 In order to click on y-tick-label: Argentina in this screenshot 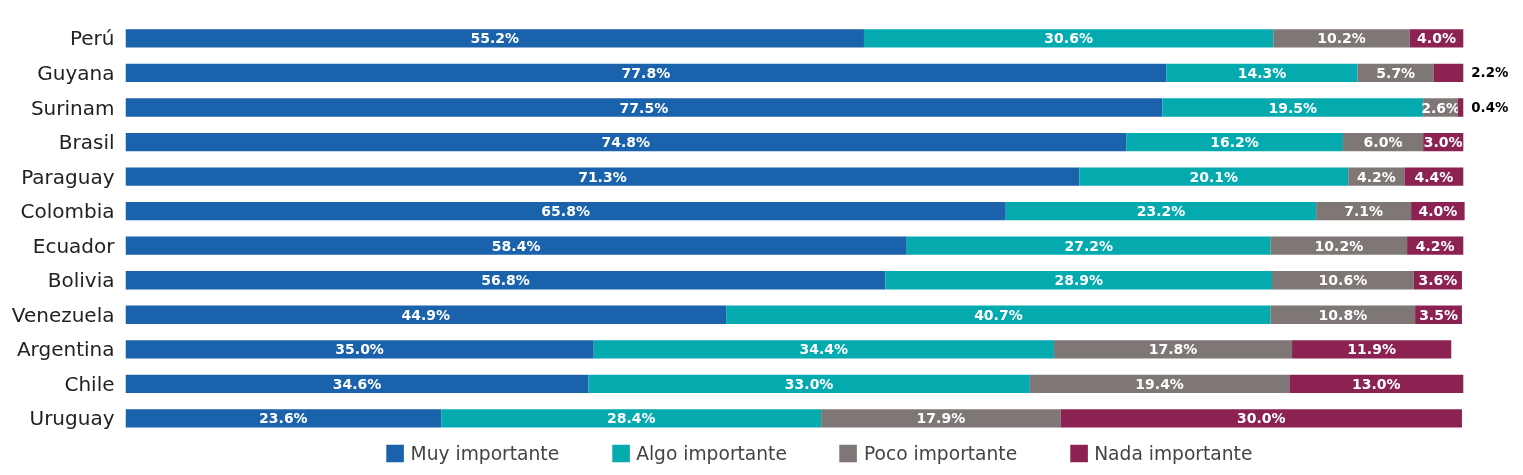, I will do `click(65, 349)`.